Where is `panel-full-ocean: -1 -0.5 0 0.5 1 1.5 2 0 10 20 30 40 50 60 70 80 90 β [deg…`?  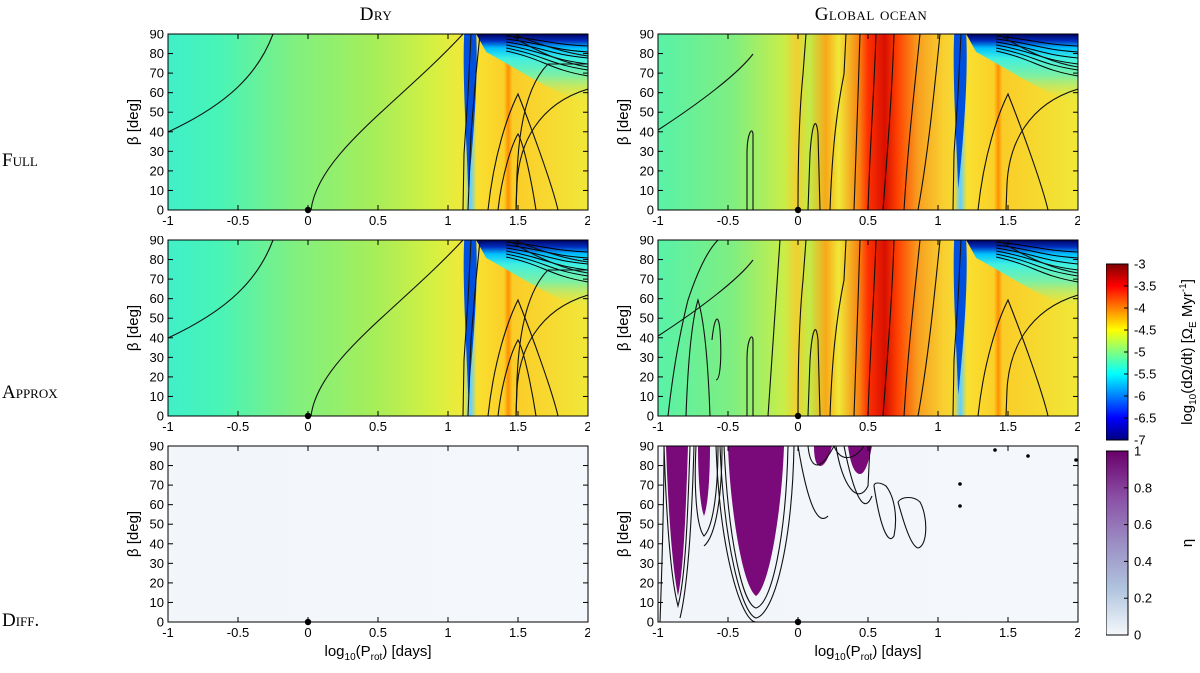 panel-full-ocean: -1 -0.5 0 0.5 1 1.5 2 0 10 20 30 40 50 60 70 80 90 β [deg… is located at coordinates (848, 132).